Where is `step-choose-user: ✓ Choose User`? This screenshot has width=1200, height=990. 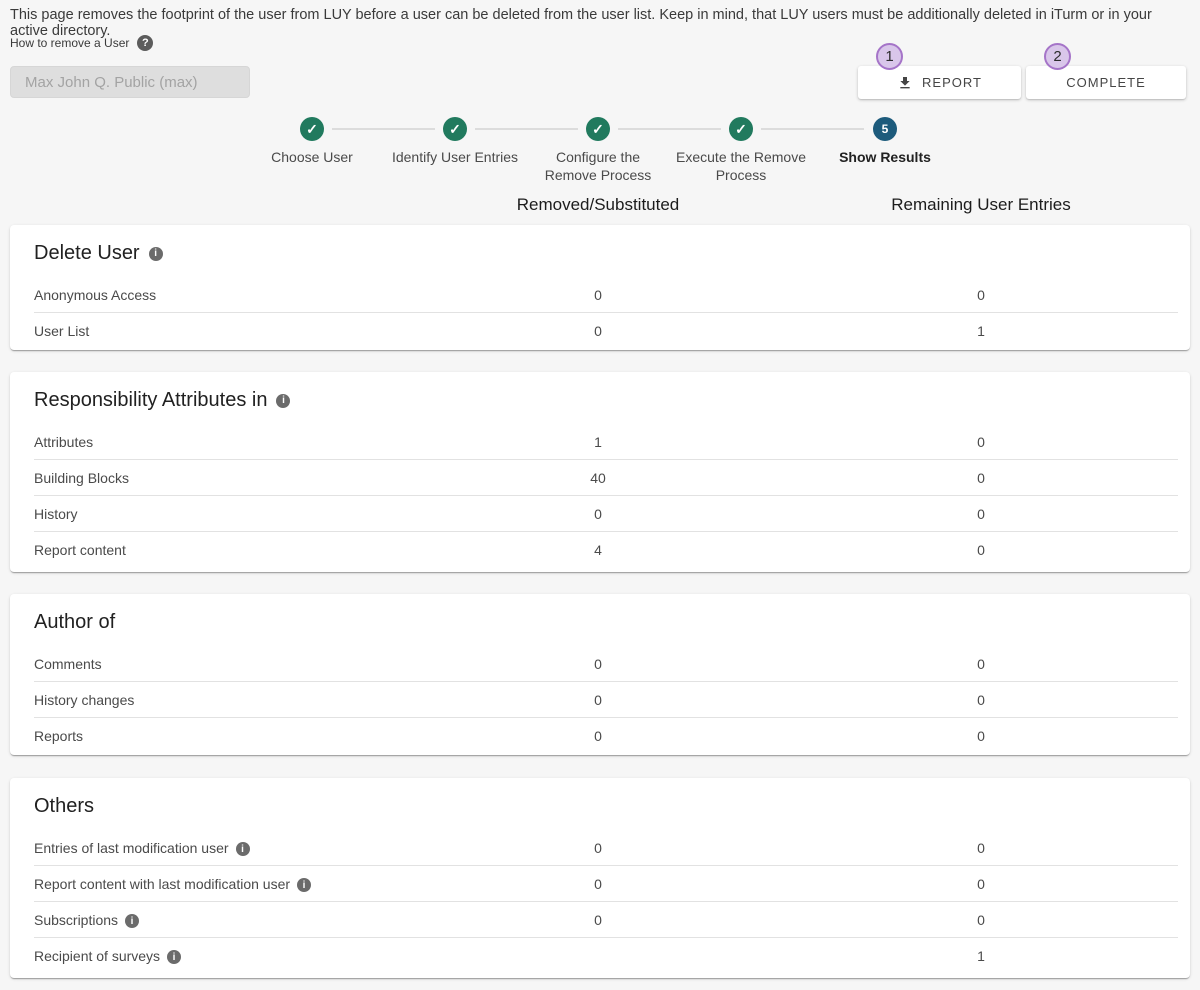 step-choose-user: ✓ Choose User is located at coordinates (312, 141).